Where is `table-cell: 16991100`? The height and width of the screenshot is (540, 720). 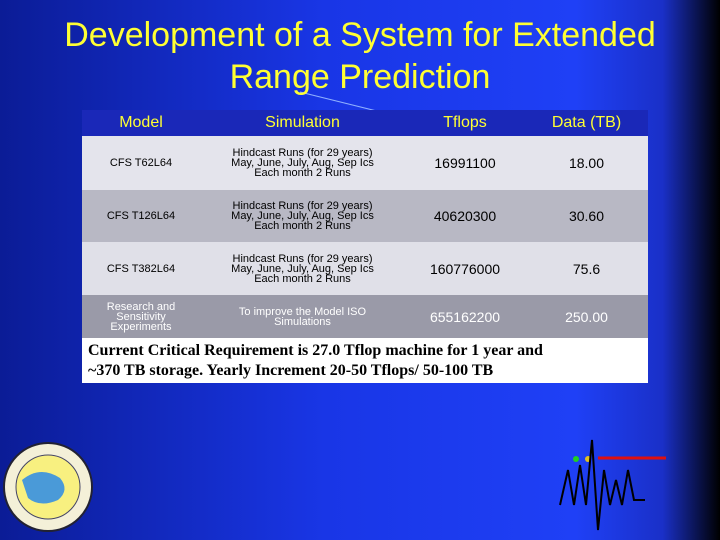 table-cell: 16991100 is located at coordinates (465, 163).